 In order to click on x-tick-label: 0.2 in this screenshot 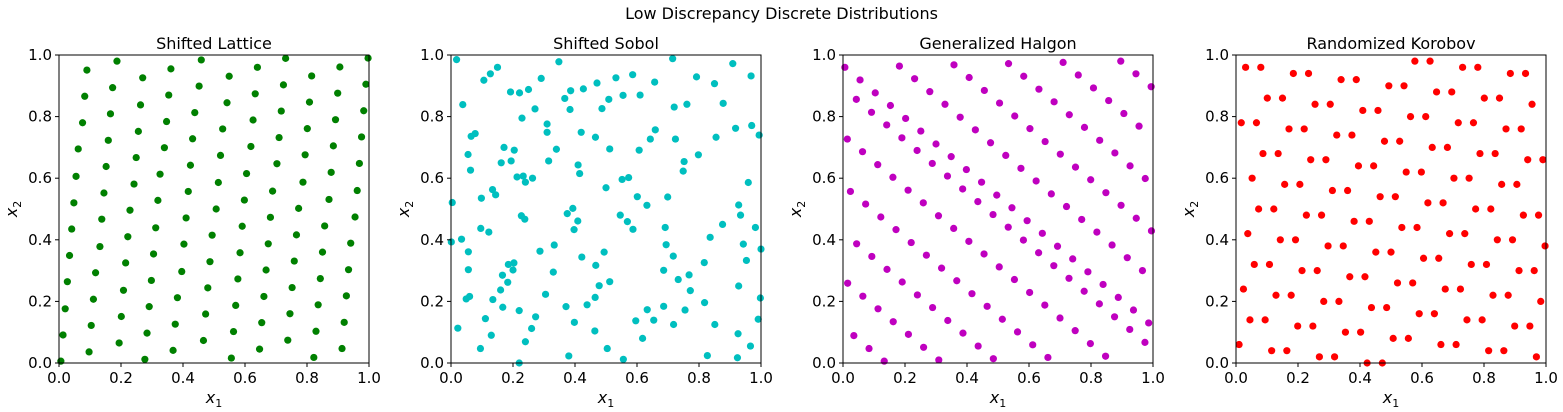, I will do `click(513, 378)`.